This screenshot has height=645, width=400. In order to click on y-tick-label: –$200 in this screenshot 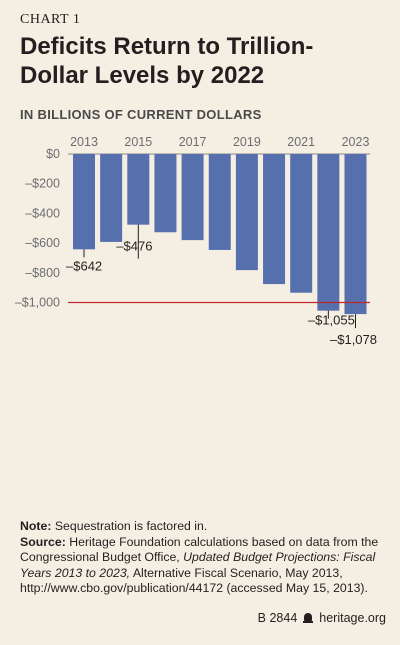, I will do `click(42, 184)`.